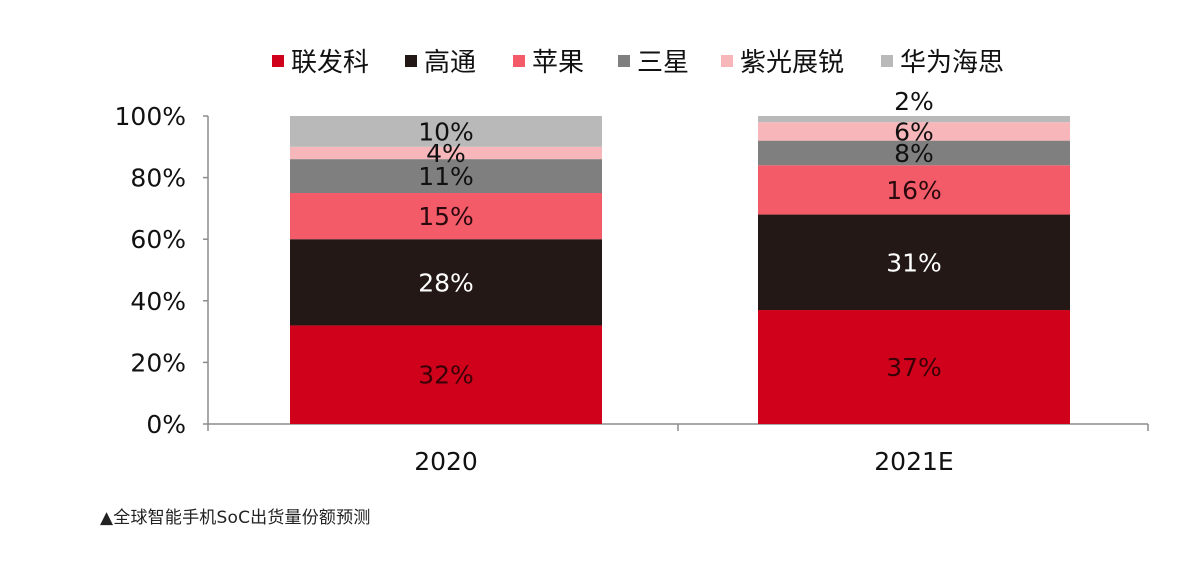 The image size is (1177, 564). I want to click on data-label-2020-2: 28%, so click(446, 282).